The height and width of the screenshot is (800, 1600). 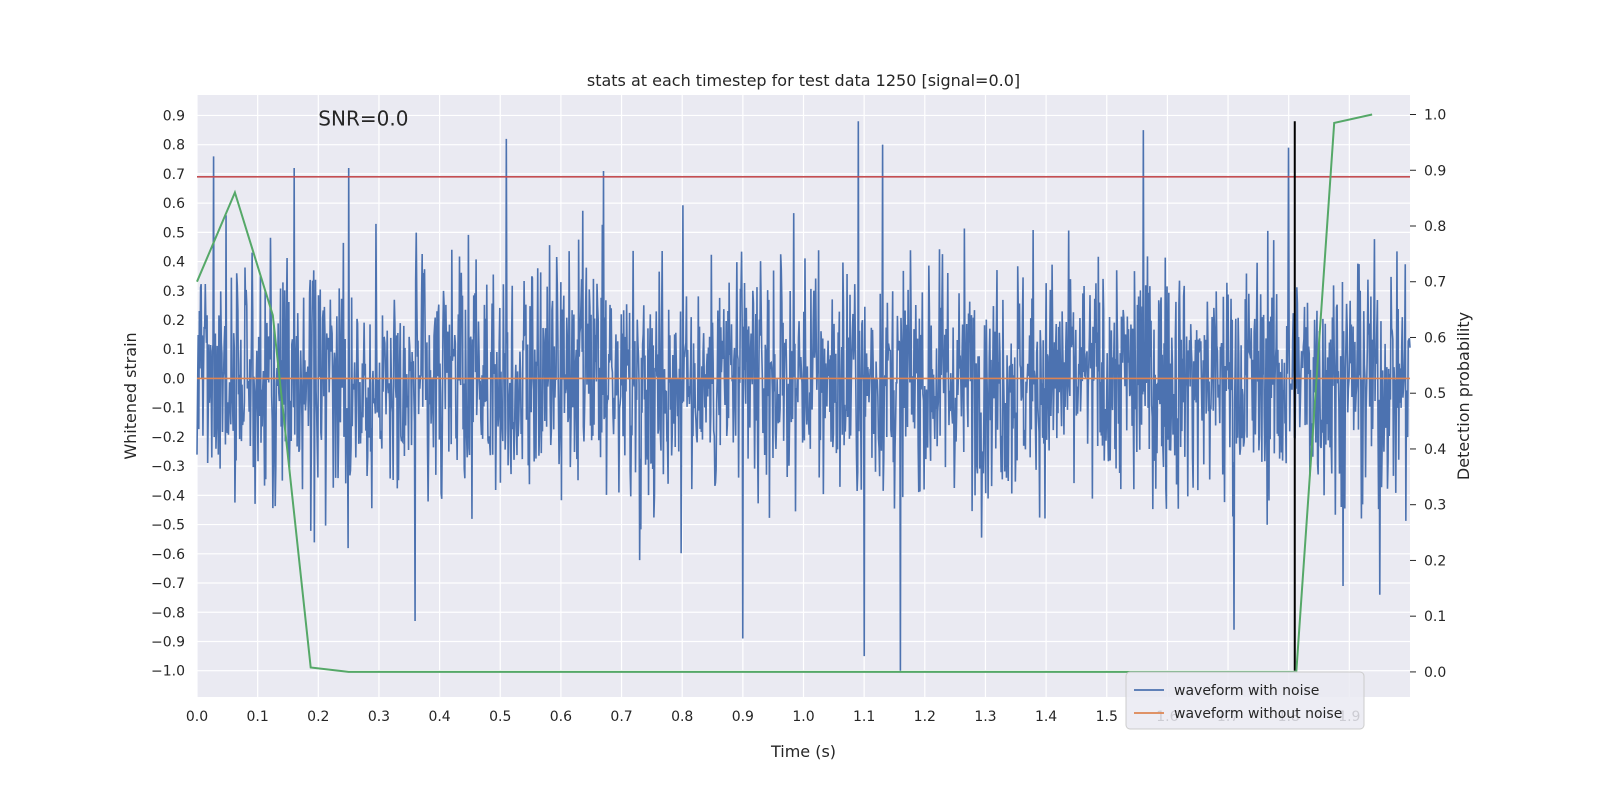 I want to click on y-tick-label: −0.3, so click(x=168, y=467).